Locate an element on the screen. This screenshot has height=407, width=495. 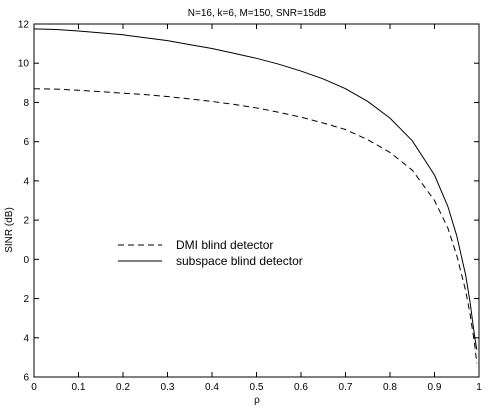
x-tick-label: 0.5 is located at coordinates (257, 387).